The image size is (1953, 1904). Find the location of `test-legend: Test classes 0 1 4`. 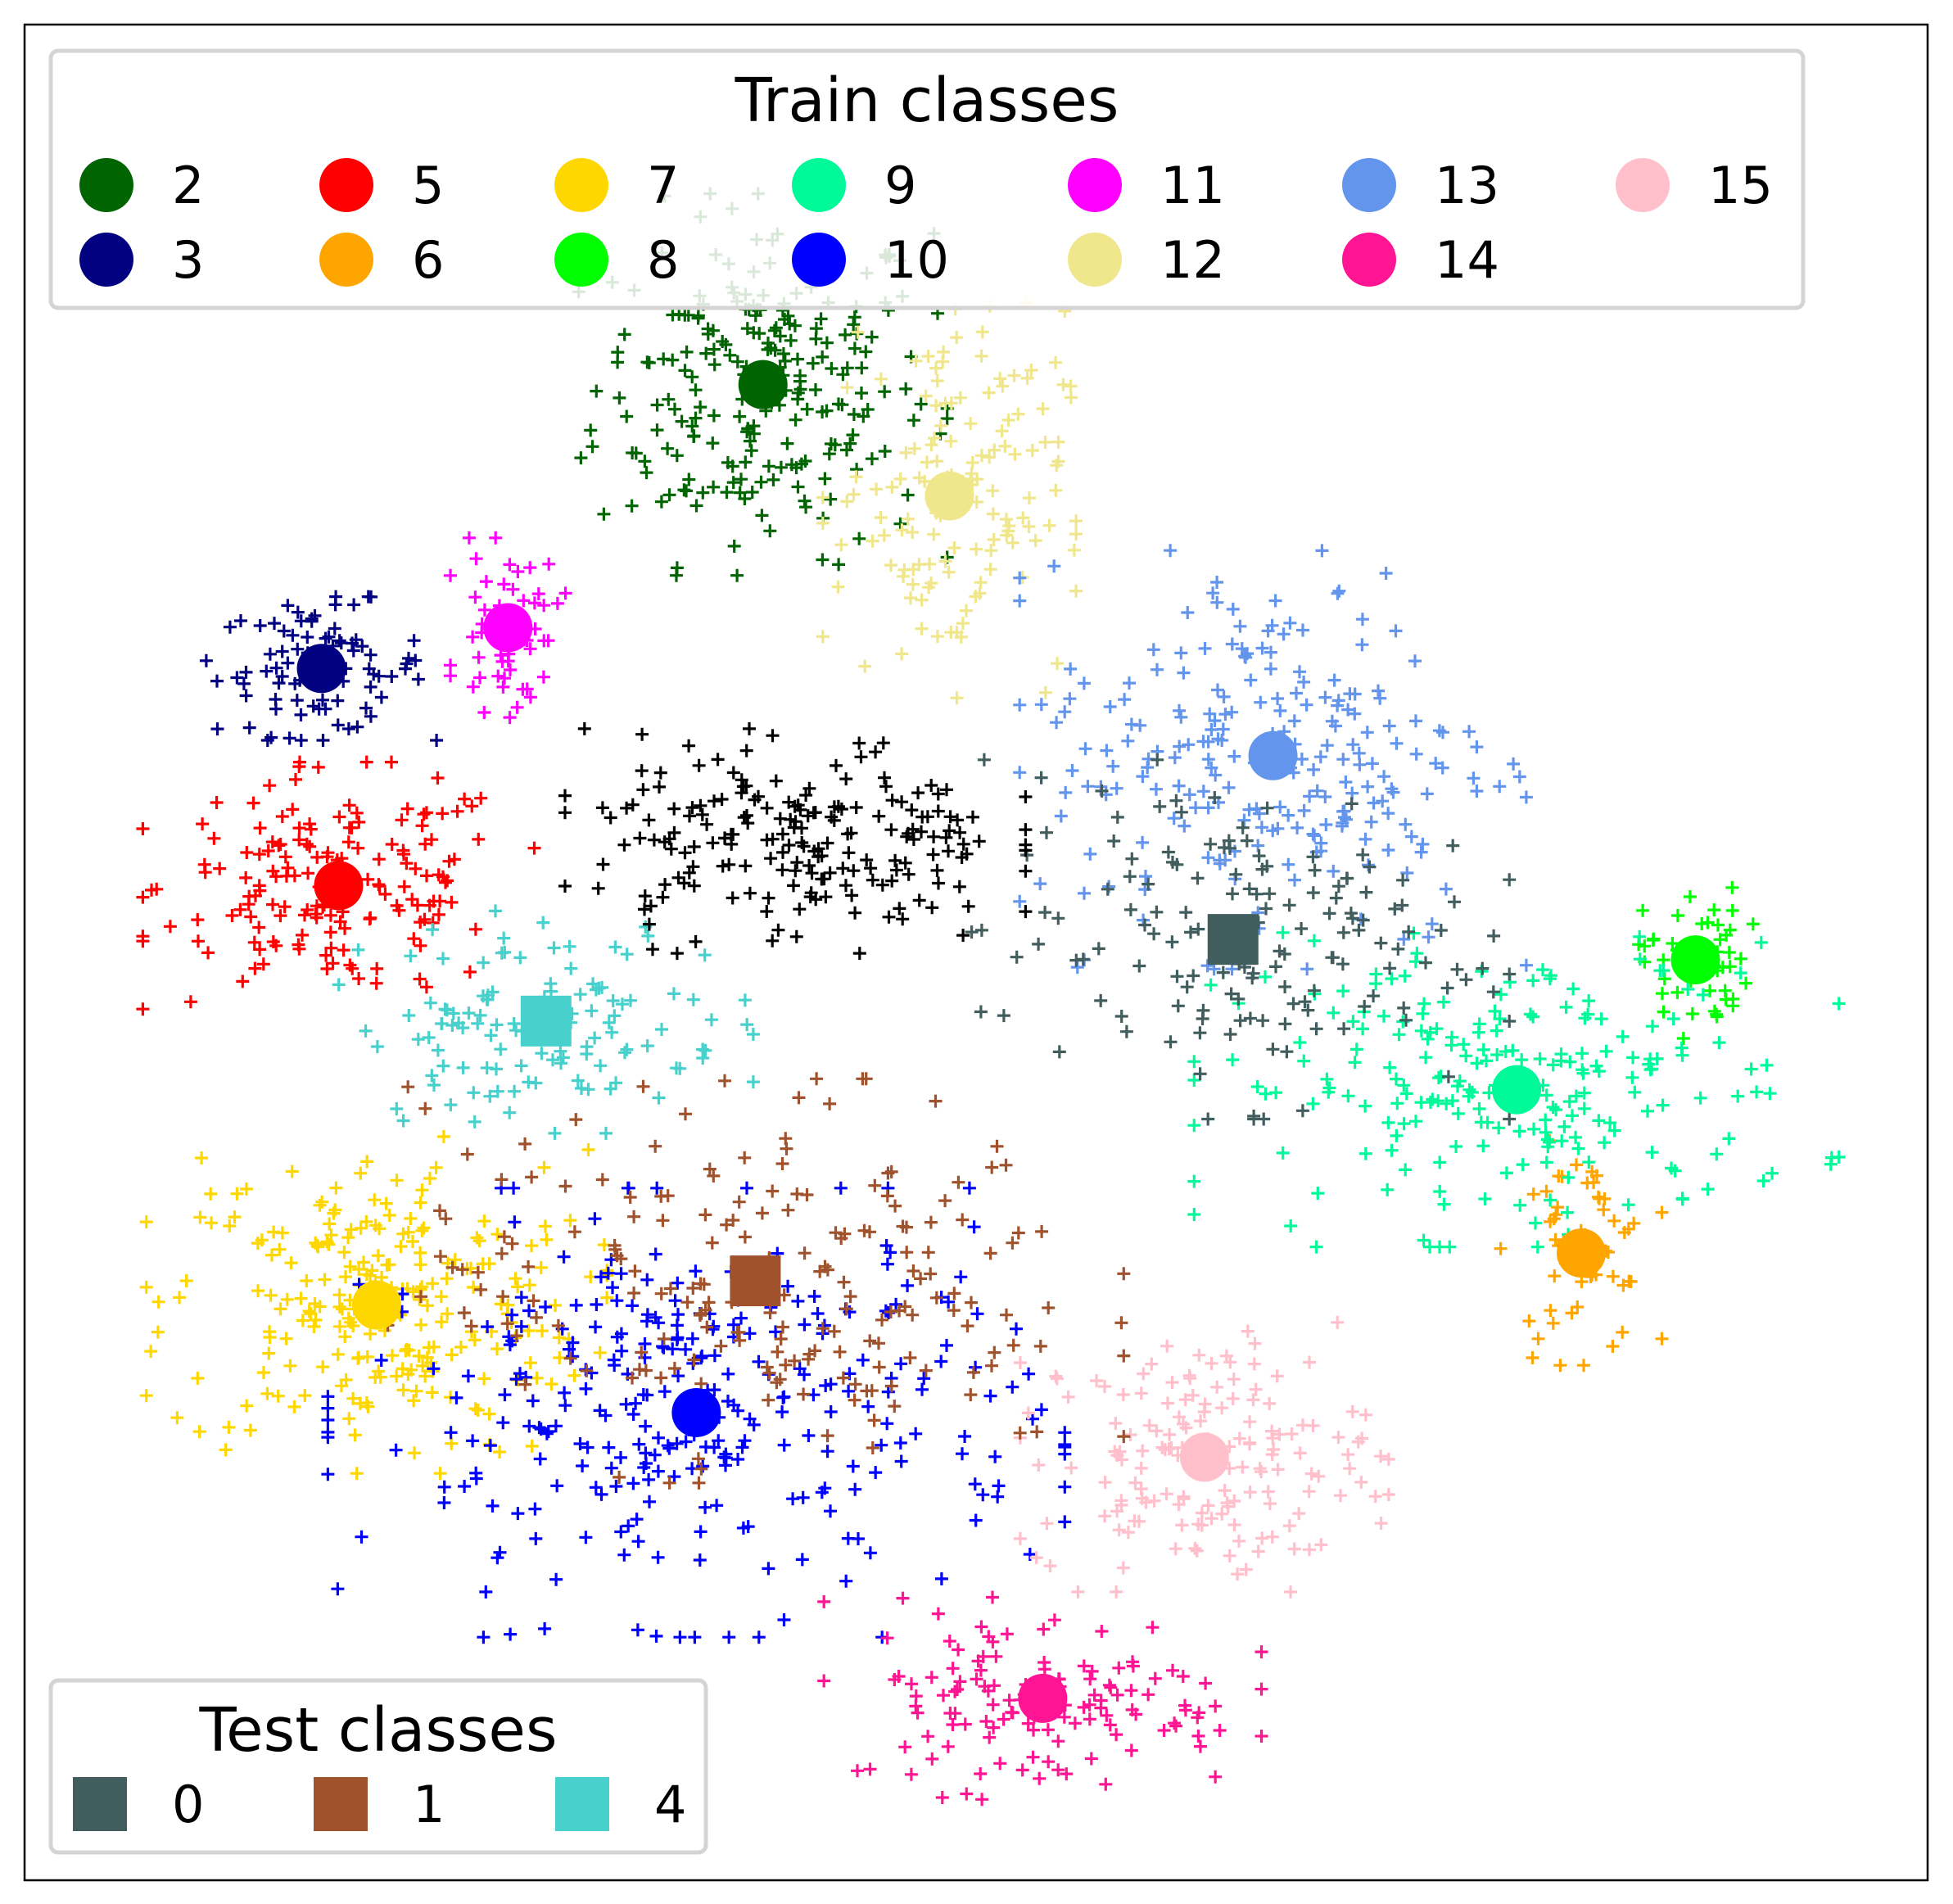

test-legend: Test classes 0 1 4 is located at coordinates (378, 1766).